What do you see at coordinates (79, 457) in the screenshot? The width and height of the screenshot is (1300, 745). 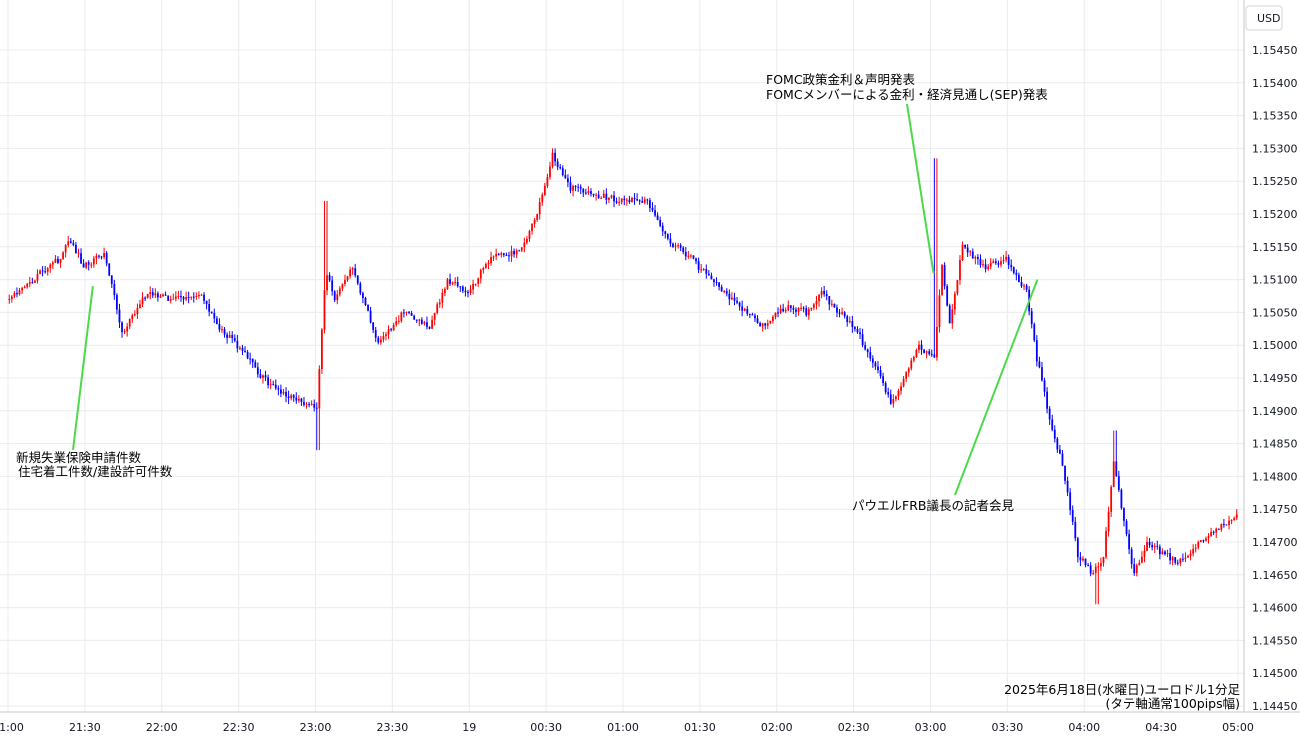 I see `annotation-jobless-claims-line1: 新規失業保険申請件数` at bounding box center [79, 457].